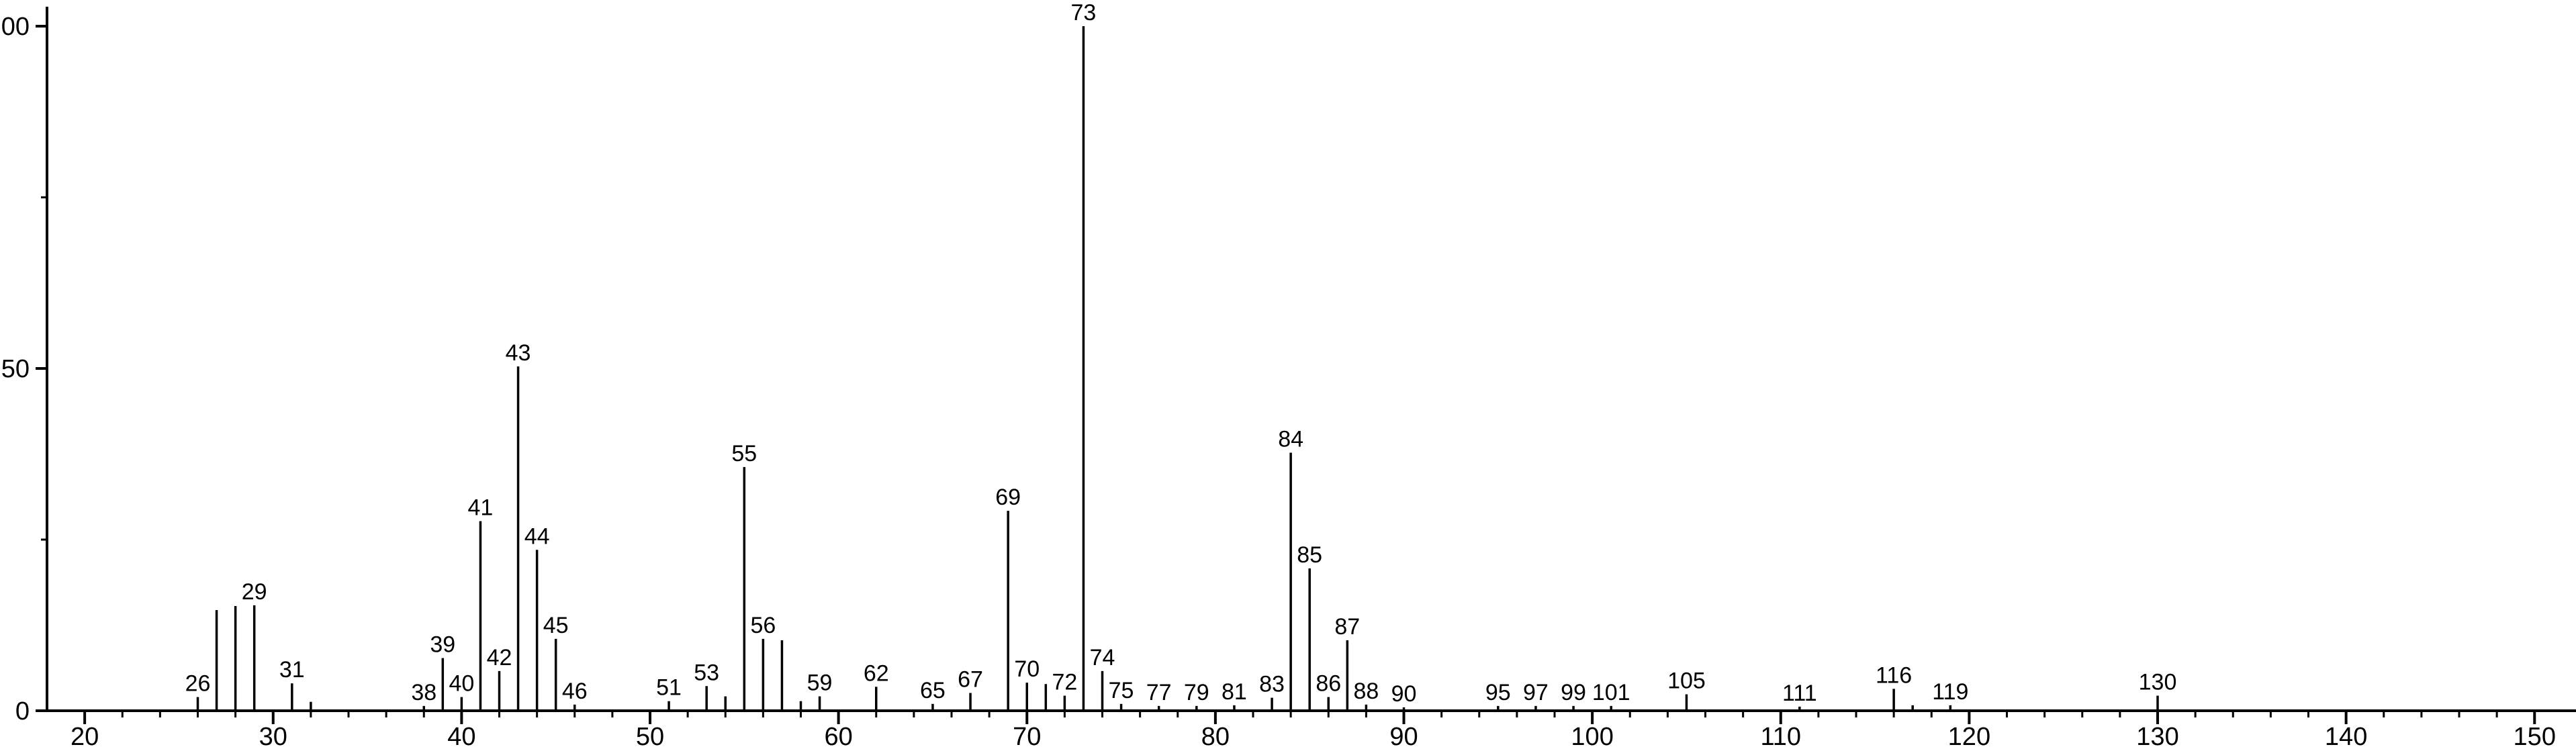 The height and width of the screenshot is (749, 2576). I want to click on x-tick-label-100: 100, so click(1592, 736).